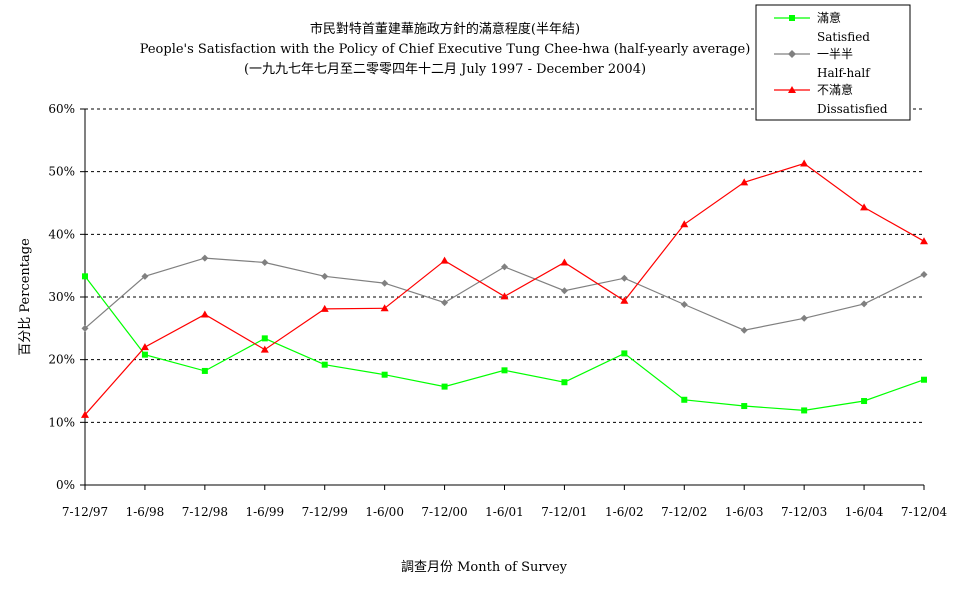 The image size is (977, 600). What do you see at coordinates (804, 512) in the screenshot?
I see `x-tick-label: 7-12/03` at bounding box center [804, 512].